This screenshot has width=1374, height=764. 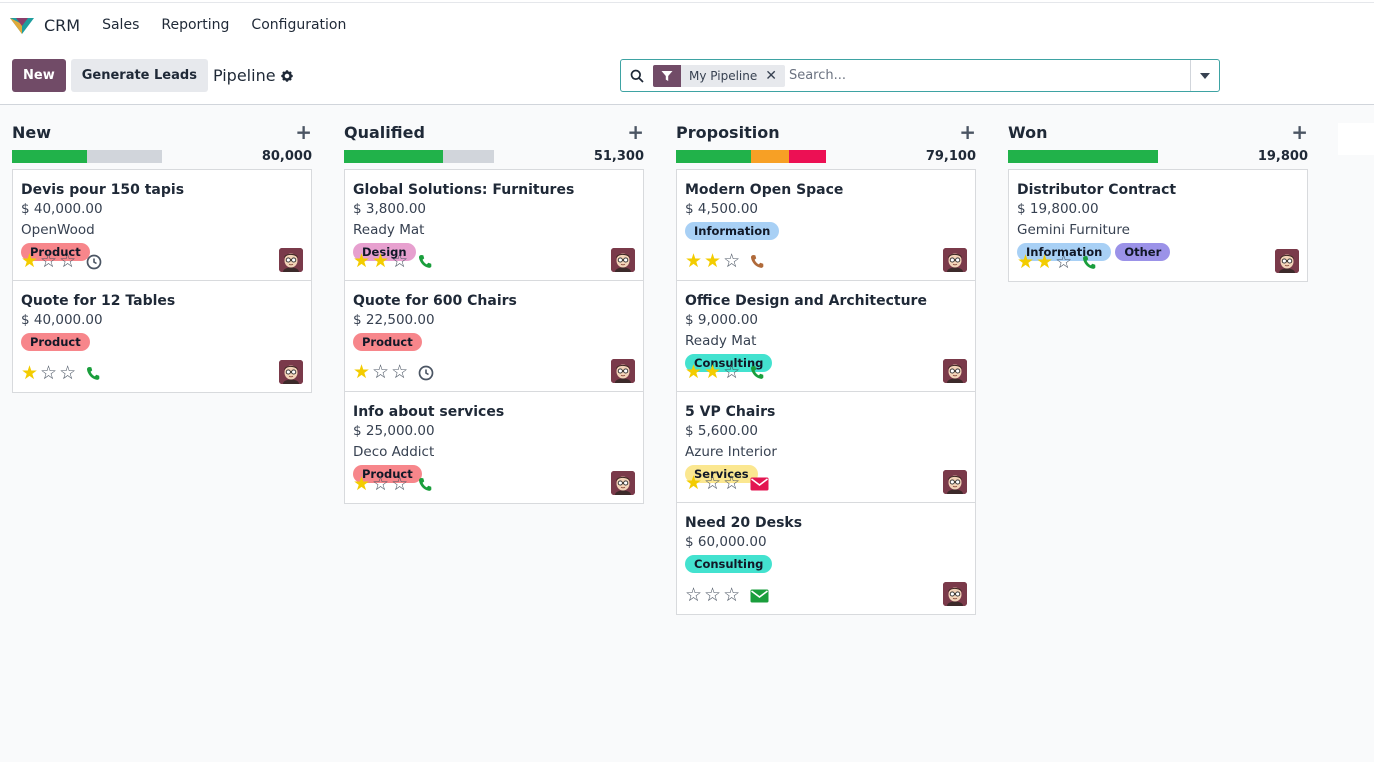 I want to click on generate-leads-button: Generate Leads, so click(x=139, y=75).